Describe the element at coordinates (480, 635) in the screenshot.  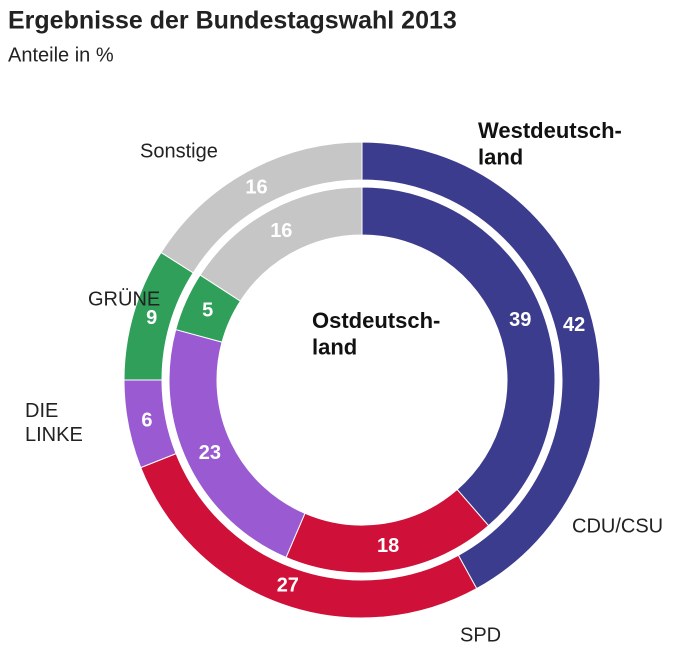
I see `category-label: SPD` at that location.